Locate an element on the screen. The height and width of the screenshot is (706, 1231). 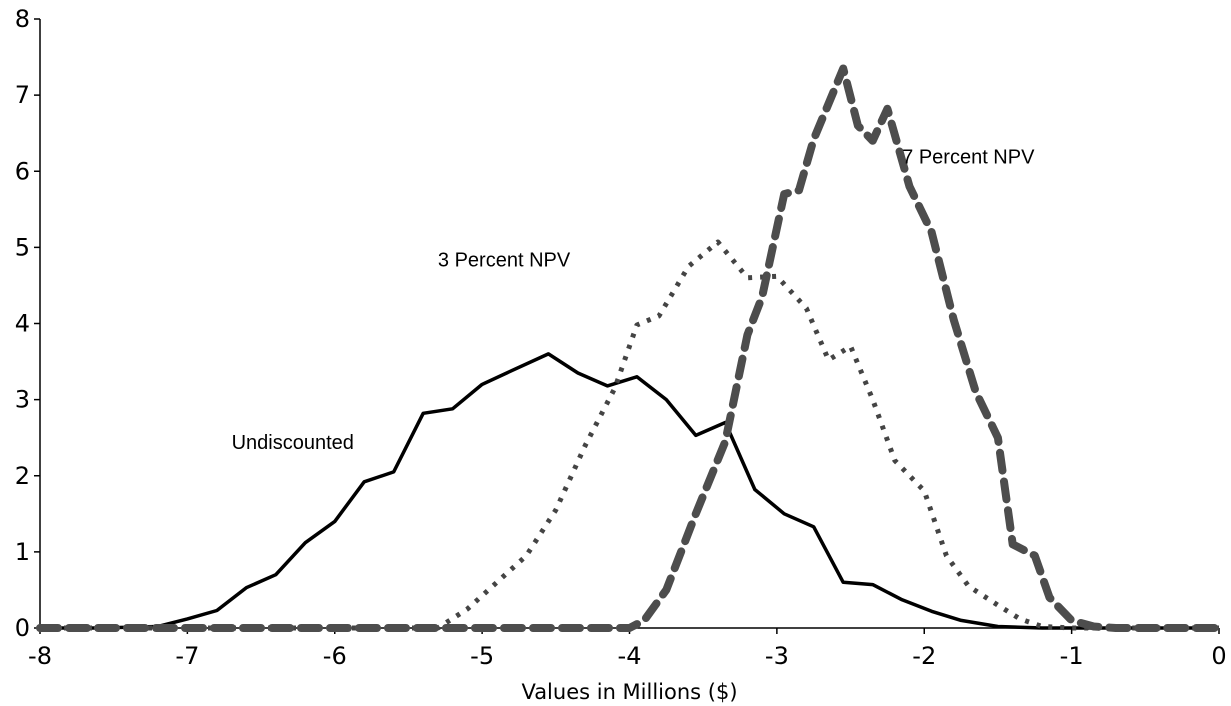
y-tick-label: 0 is located at coordinates (22, 628).